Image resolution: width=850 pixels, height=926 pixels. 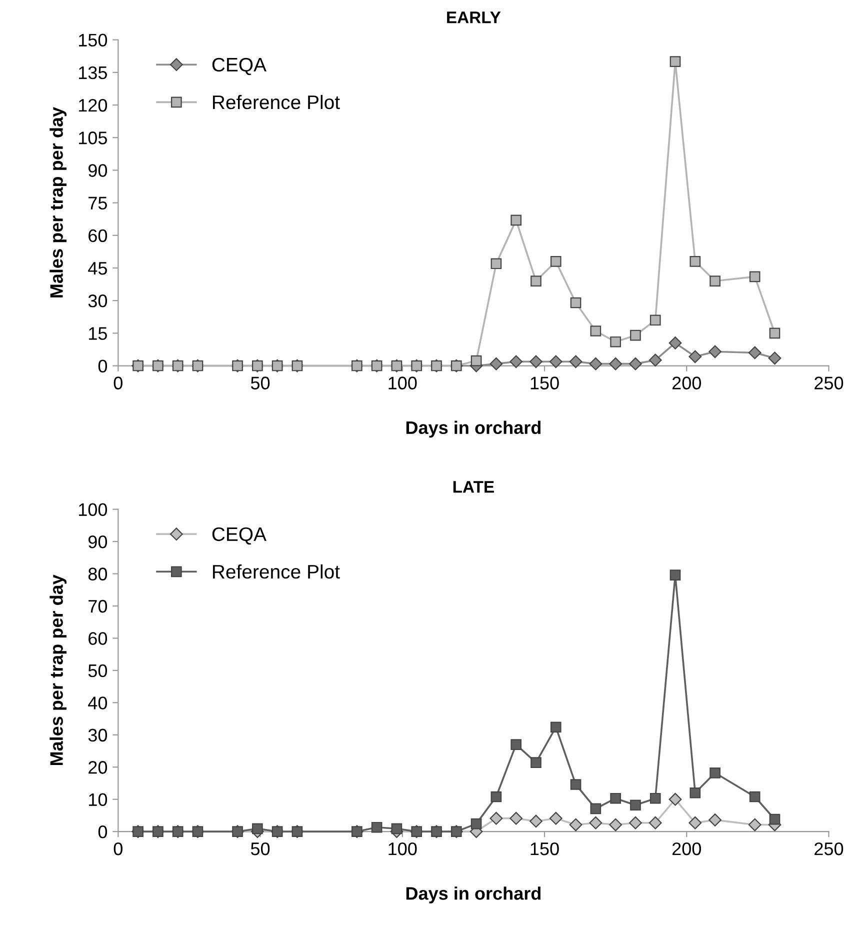 What do you see at coordinates (97, 203) in the screenshot?
I see `y-tick-label: 75` at bounding box center [97, 203].